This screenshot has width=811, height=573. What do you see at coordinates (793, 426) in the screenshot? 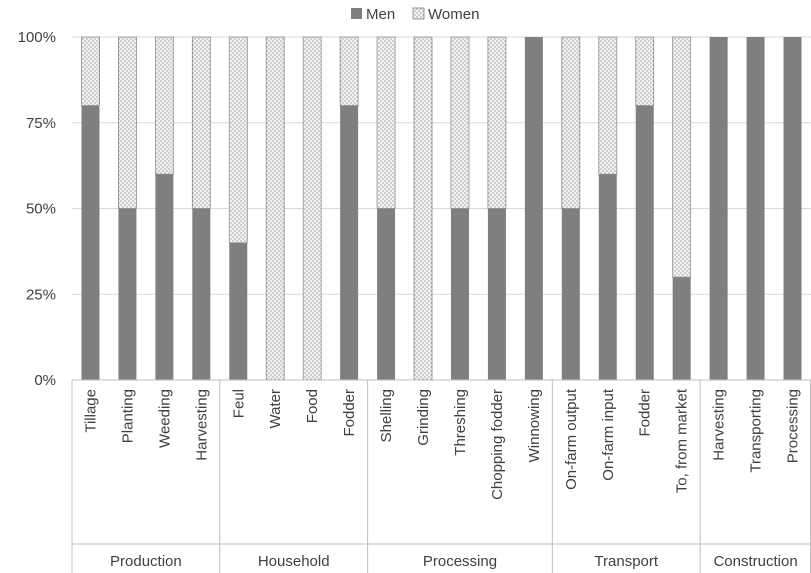
I see `x-tick-label: Processing` at bounding box center [793, 426].